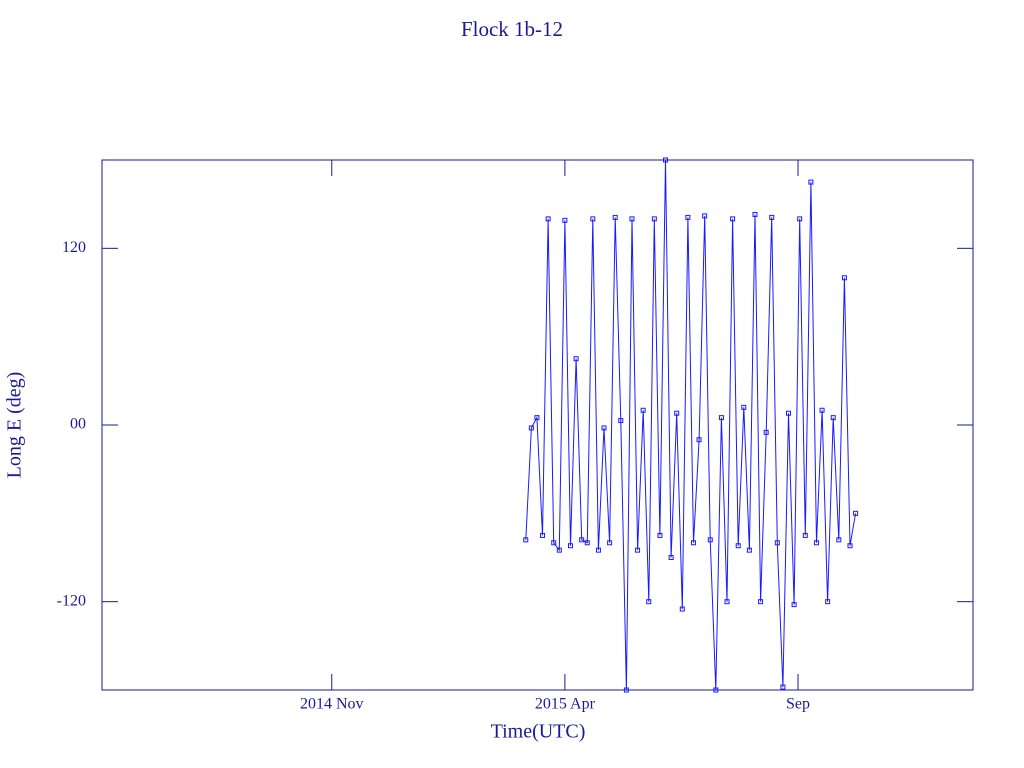 The height and width of the screenshot is (768, 1024). I want to click on x-axis-label: Time(UTC), so click(538, 732).